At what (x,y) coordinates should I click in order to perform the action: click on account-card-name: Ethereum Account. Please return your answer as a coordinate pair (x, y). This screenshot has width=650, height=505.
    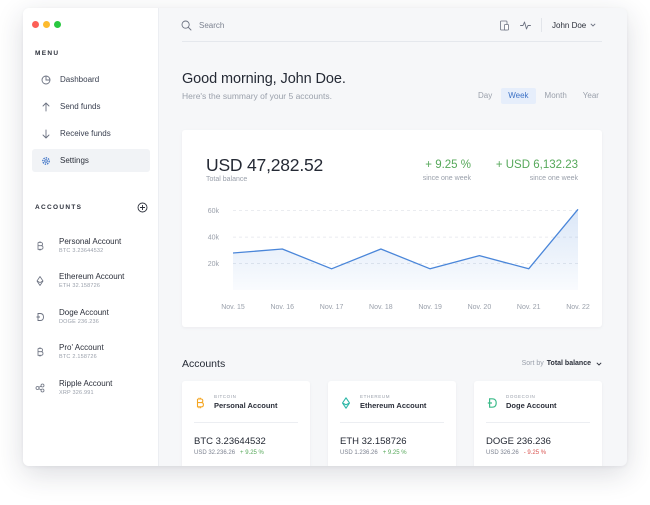
    Looking at the image, I should click on (393, 405).